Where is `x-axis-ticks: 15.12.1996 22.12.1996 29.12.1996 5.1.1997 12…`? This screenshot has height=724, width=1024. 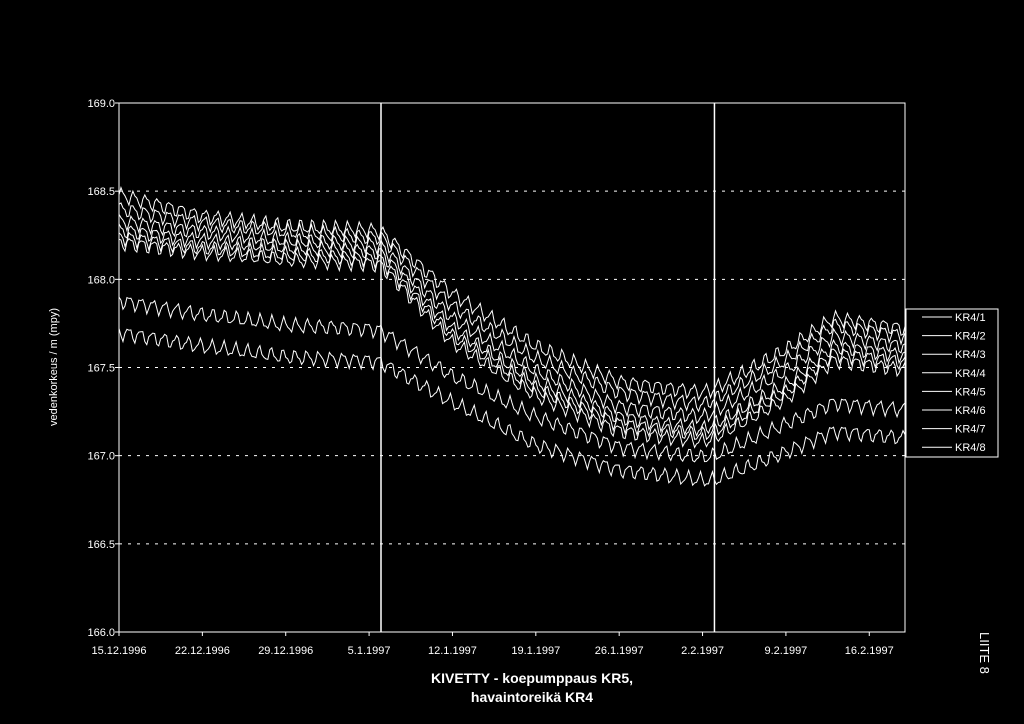
x-axis-ticks: 15.12.1996 22.12.1996 29.12.1996 5.1.1997 12… is located at coordinates (492, 644).